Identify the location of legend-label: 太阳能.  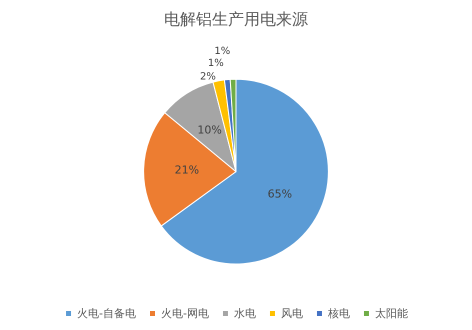
(391, 313).